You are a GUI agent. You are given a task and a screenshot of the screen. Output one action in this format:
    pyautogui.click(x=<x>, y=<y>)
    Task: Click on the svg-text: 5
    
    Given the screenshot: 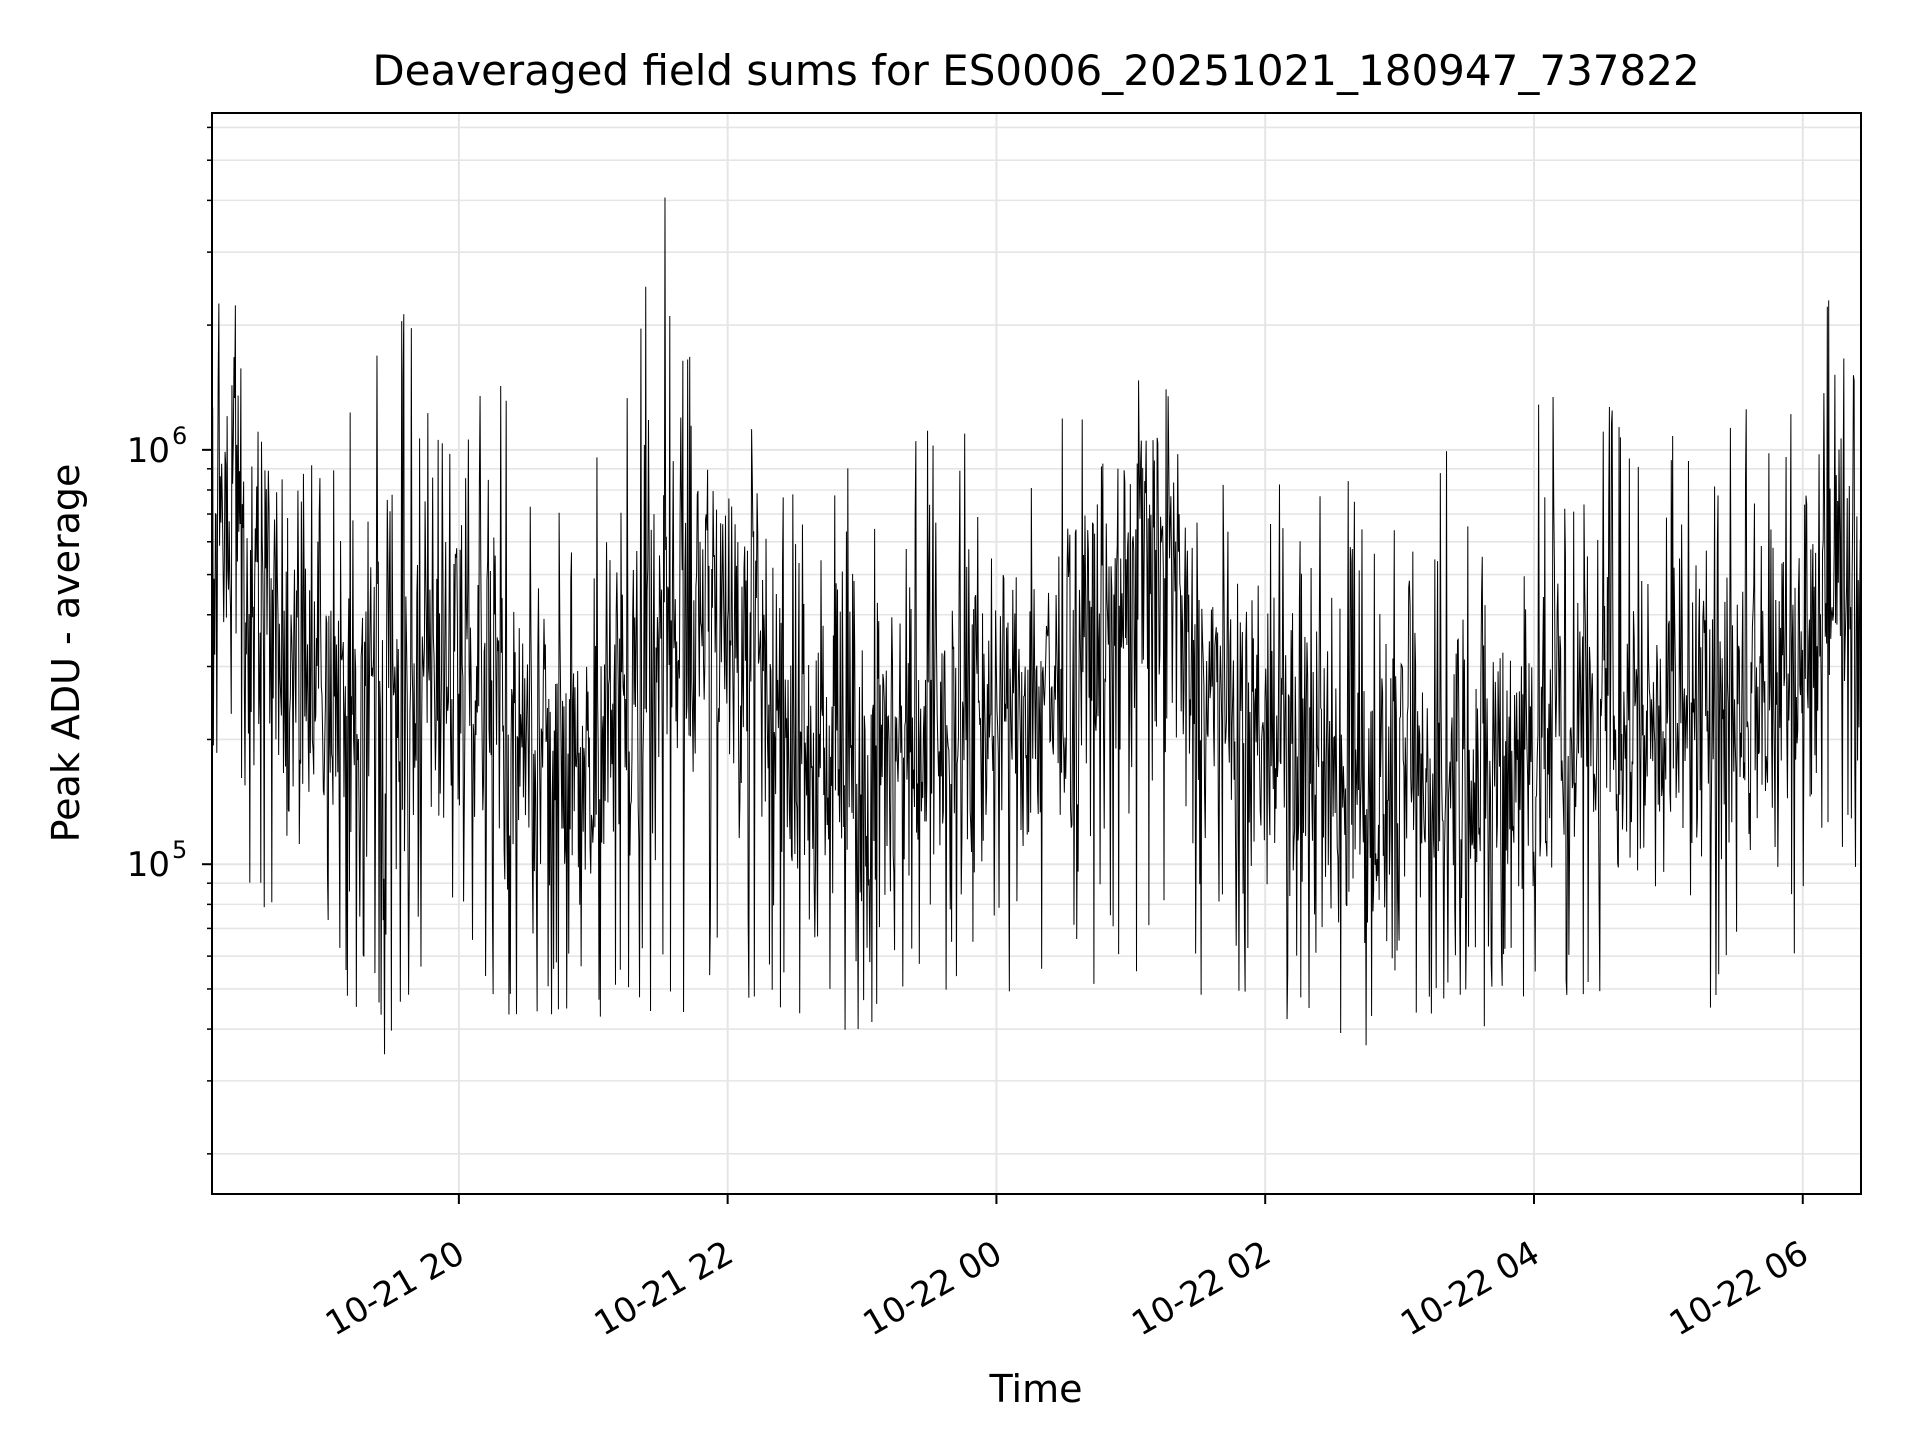 What is the action you would take?
    pyautogui.click(x=179, y=850)
    